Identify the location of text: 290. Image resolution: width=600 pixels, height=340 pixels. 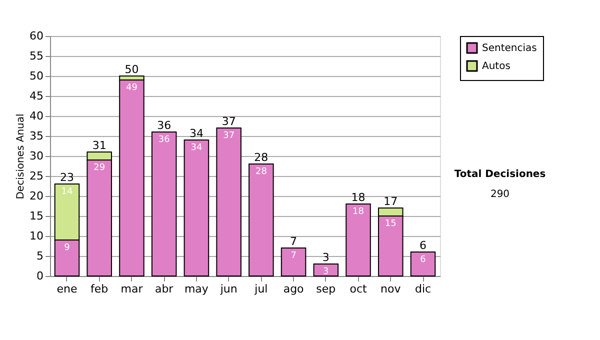
(500, 194).